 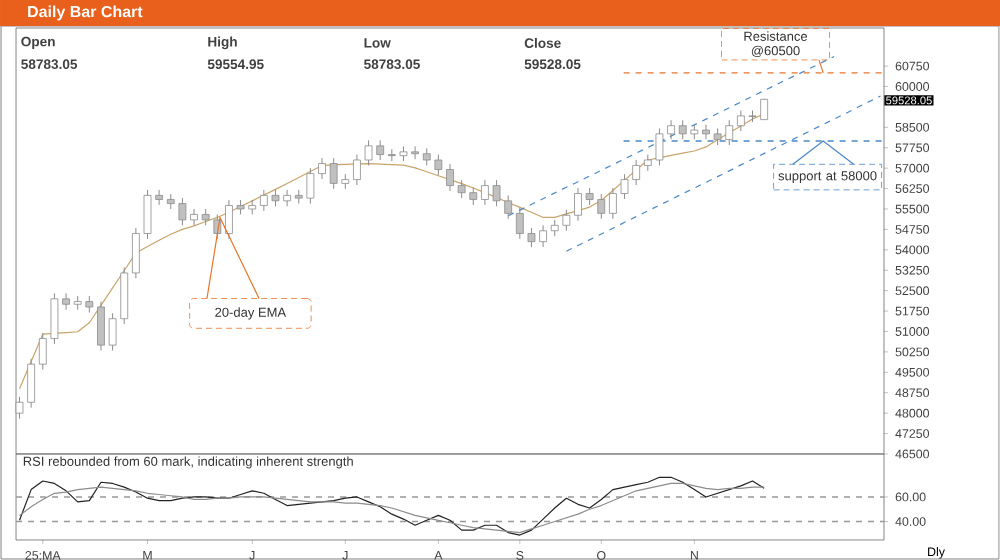 What do you see at coordinates (85, 13) in the screenshot?
I see `chart-title: Daily Bar Chart` at bounding box center [85, 13].